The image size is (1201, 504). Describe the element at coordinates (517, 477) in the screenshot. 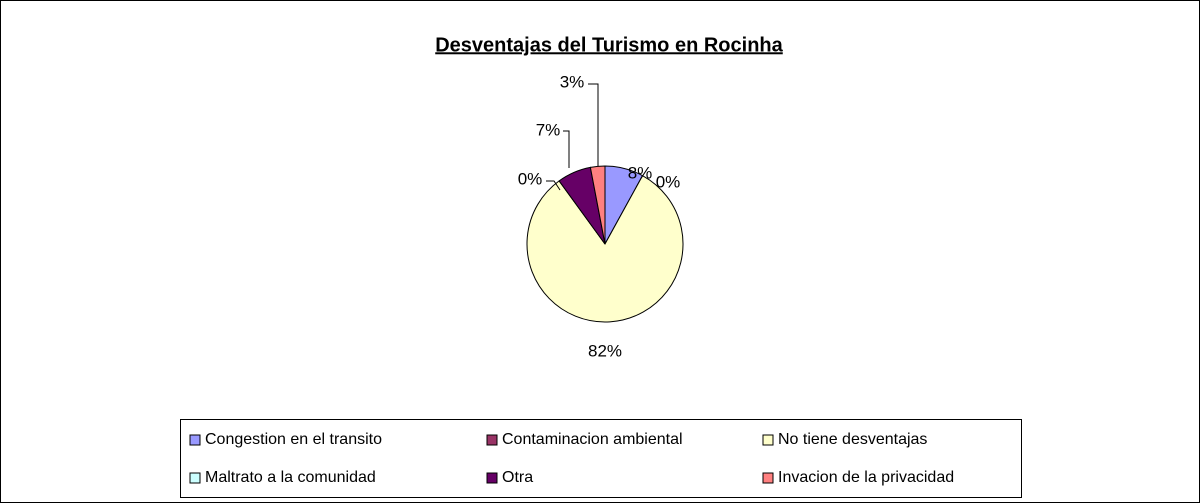

I see `legend-label: Otra` at that location.